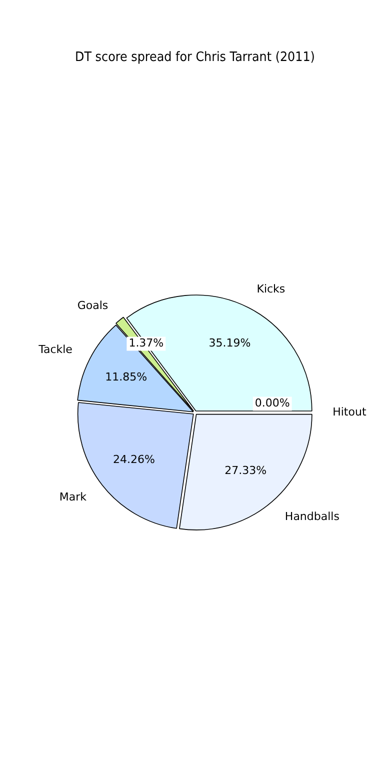 The width and height of the screenshot is (390, 780). Describe the element at coordinates (312, 516) in the screenshot. I see `slice-label: Handballs` at that location.